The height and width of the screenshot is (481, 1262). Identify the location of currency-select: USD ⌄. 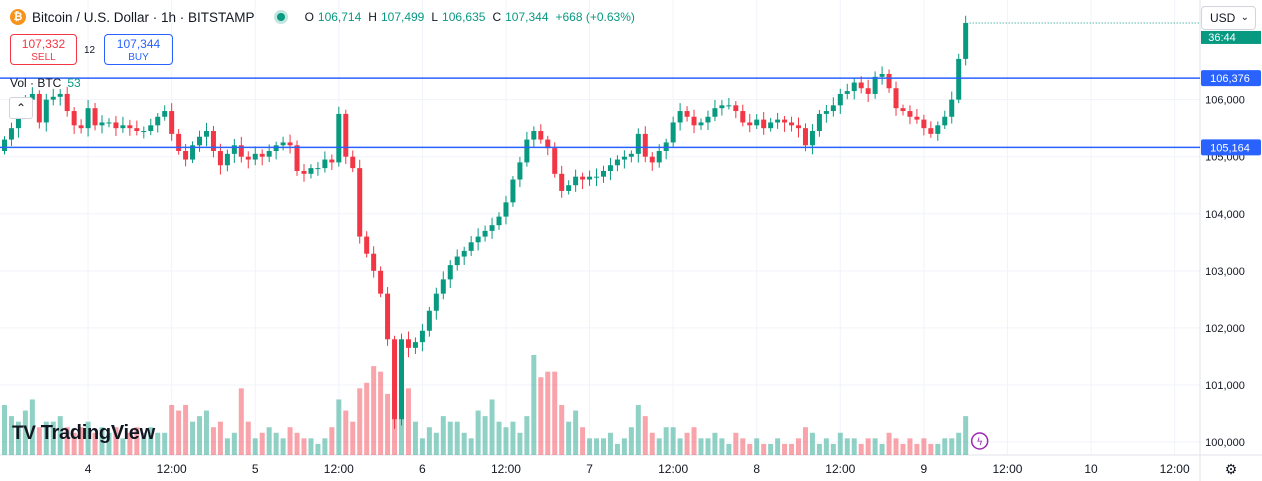
(1228, 18).